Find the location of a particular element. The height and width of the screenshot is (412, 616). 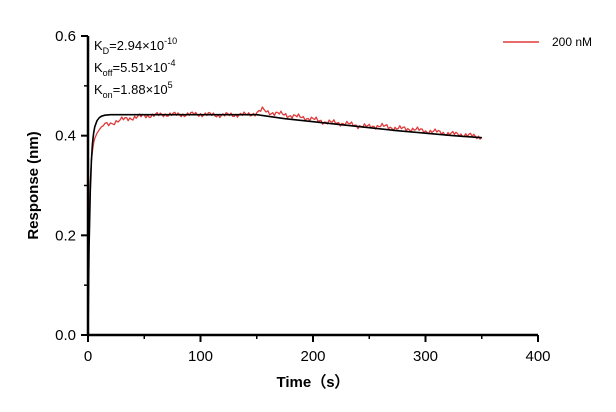

x-tick-label: 100 is located at coordinates (200, 356).